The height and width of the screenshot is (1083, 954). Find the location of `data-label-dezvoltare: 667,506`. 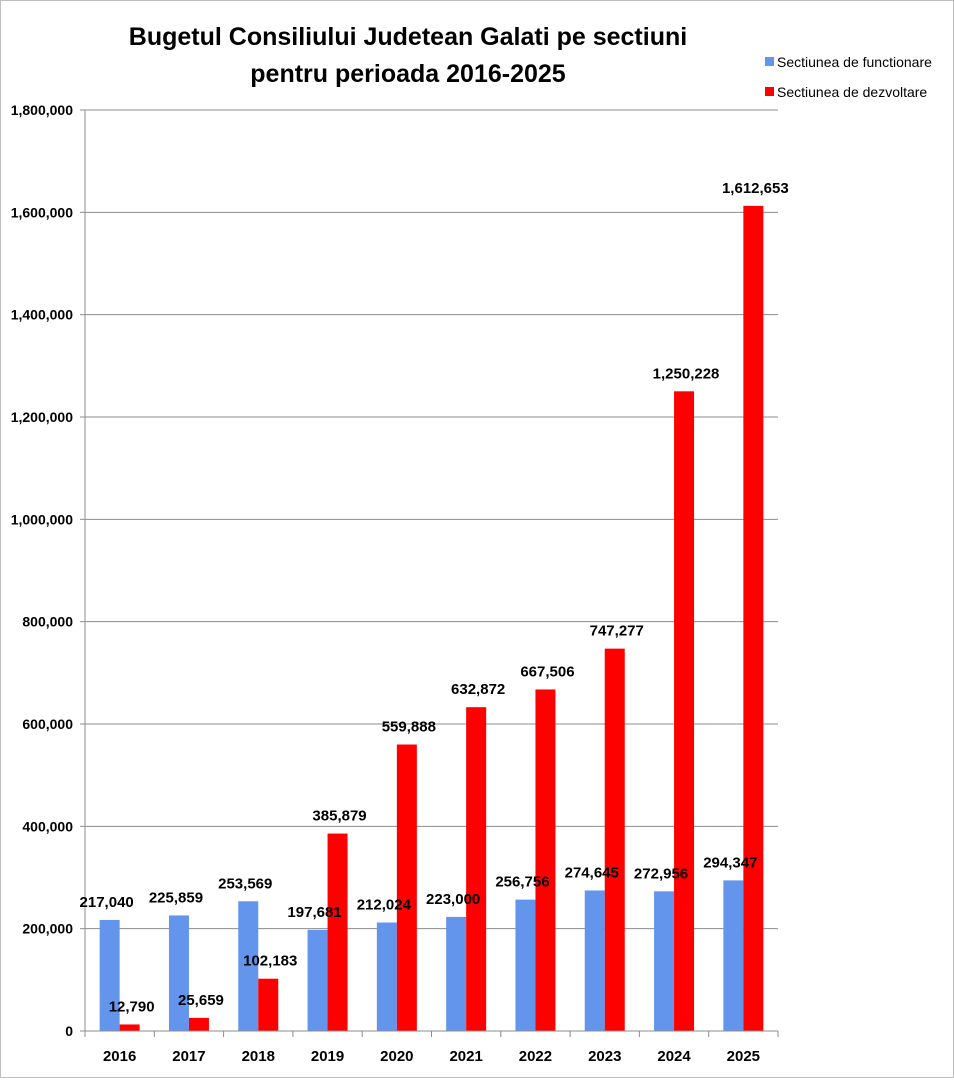

data-label-dezvoltare: 667,506 is located at coordinates (547, 671).